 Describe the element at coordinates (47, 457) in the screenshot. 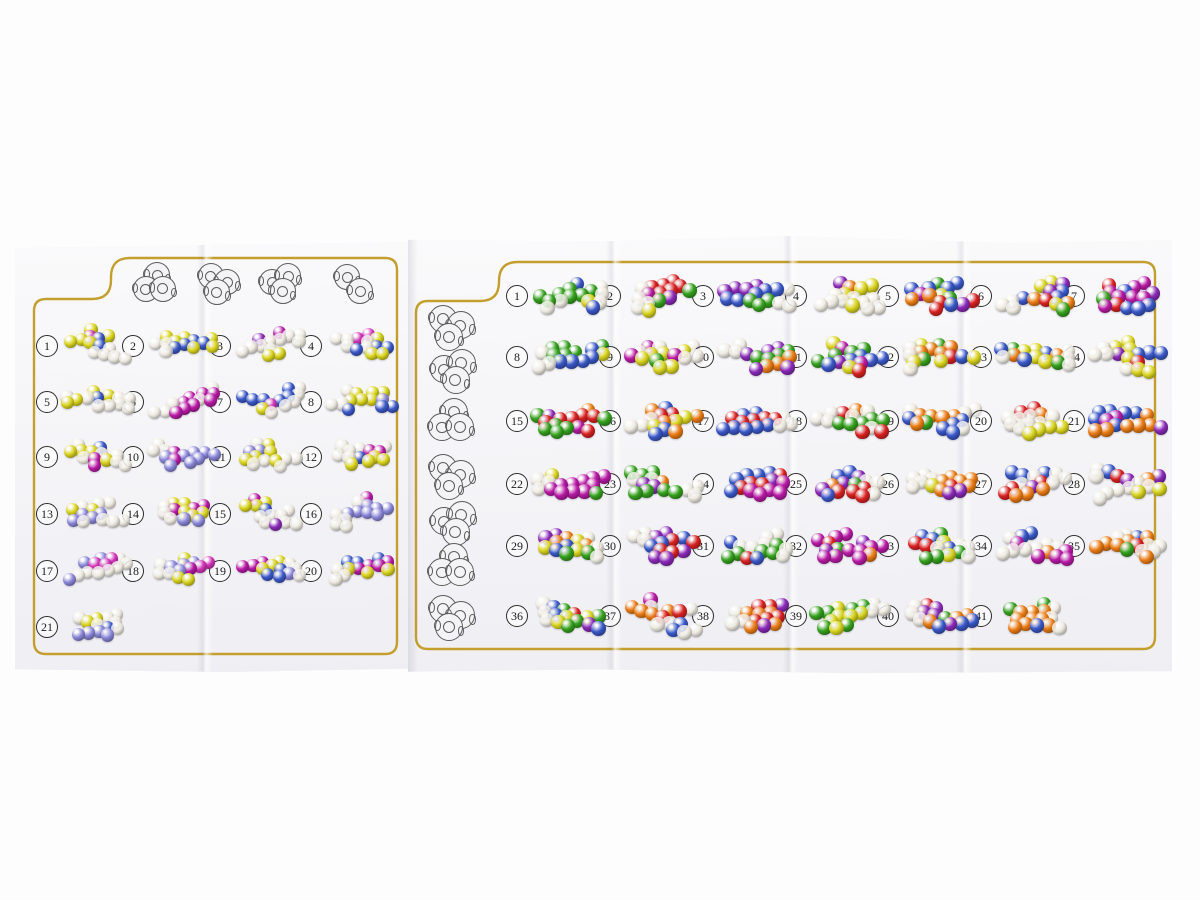

I see `item-number-badge: 9` at that location.